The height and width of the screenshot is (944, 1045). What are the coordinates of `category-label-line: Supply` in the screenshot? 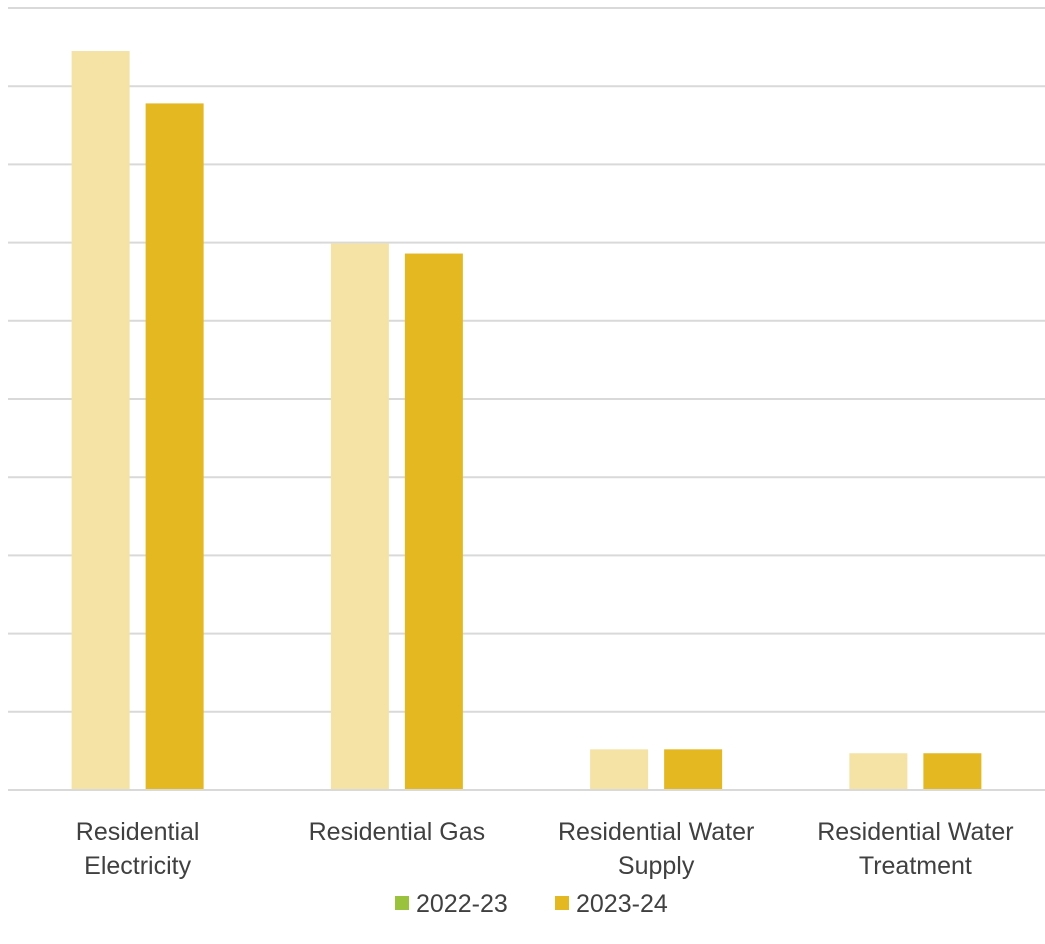 It's located at (656, 866).